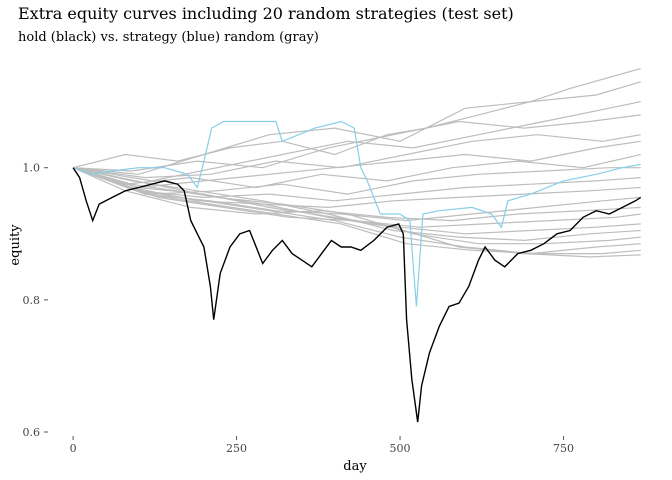 This screenshot has height=480, width=672. I want to click on x-tick-label: 250, so click(236, 448).